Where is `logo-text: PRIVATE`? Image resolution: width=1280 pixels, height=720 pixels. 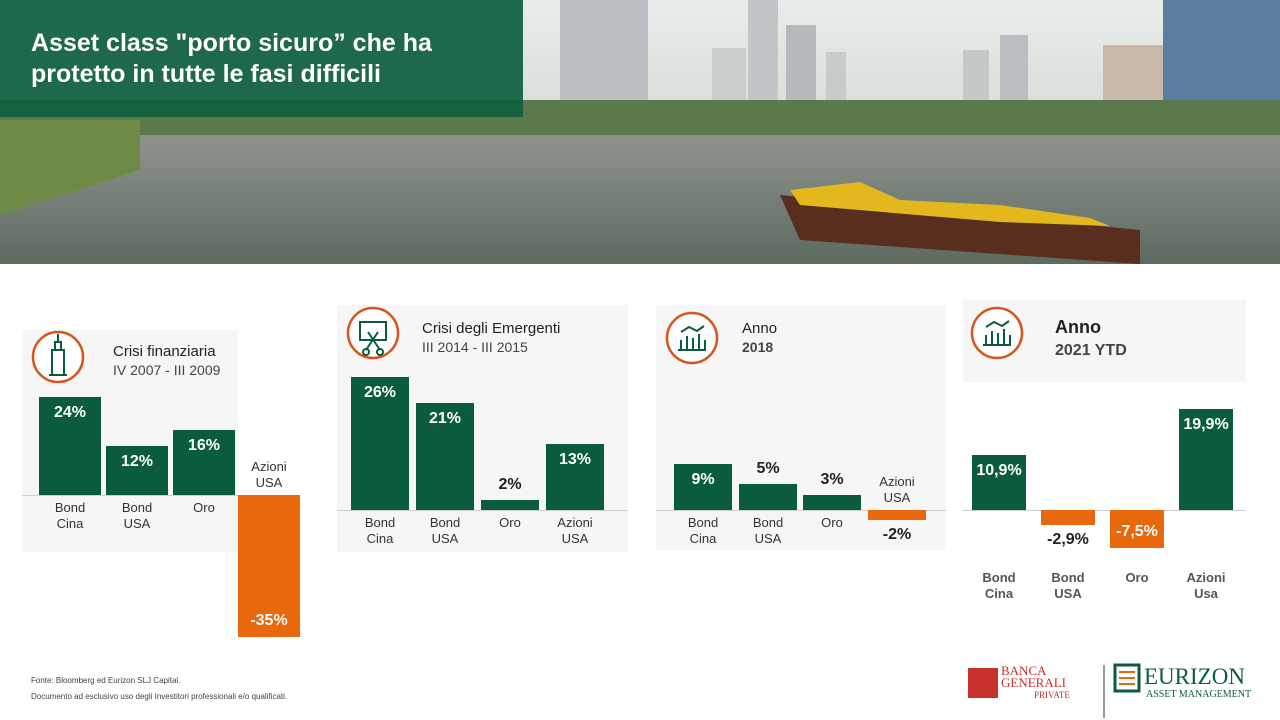
logo-text: PRIVATE is located at coordinates (1052, 695).